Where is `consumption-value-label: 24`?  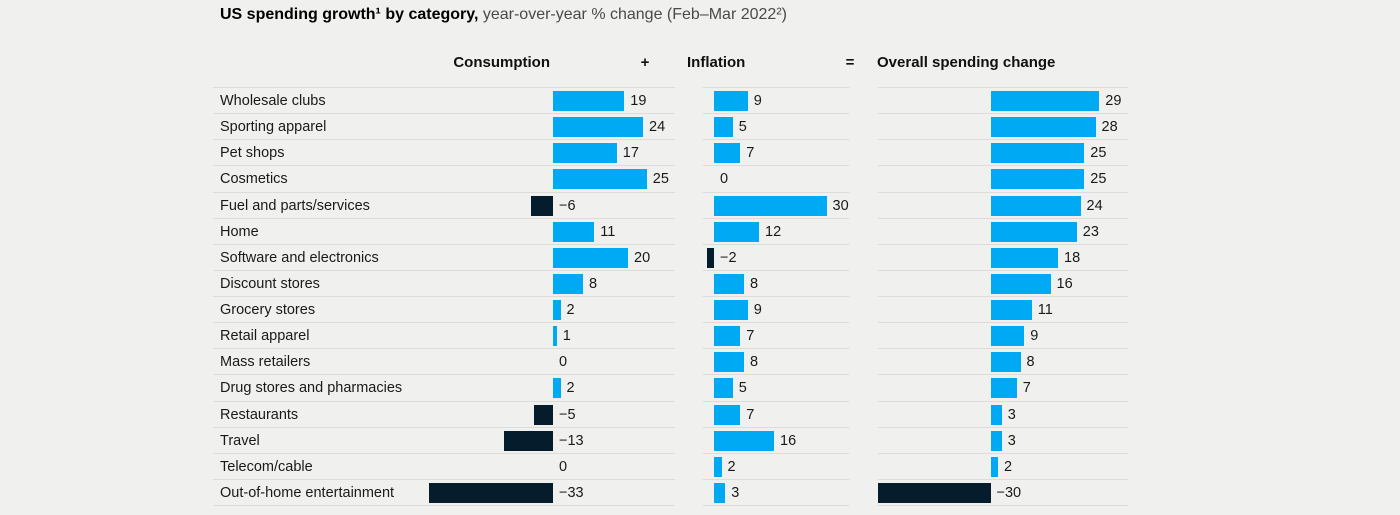 consumption-value-label: 24 is located at coordinates (657, 127).